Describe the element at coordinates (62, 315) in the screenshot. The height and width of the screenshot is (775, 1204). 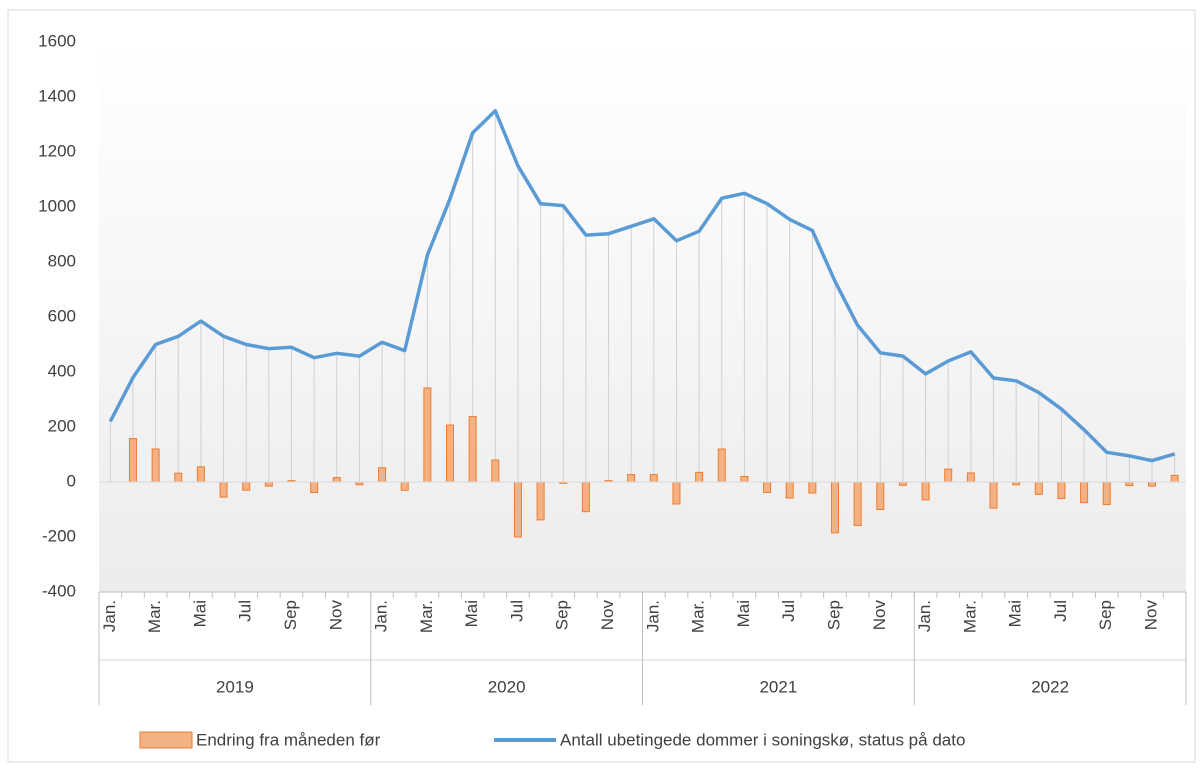
I see `y-tick-label: 600` at that location.